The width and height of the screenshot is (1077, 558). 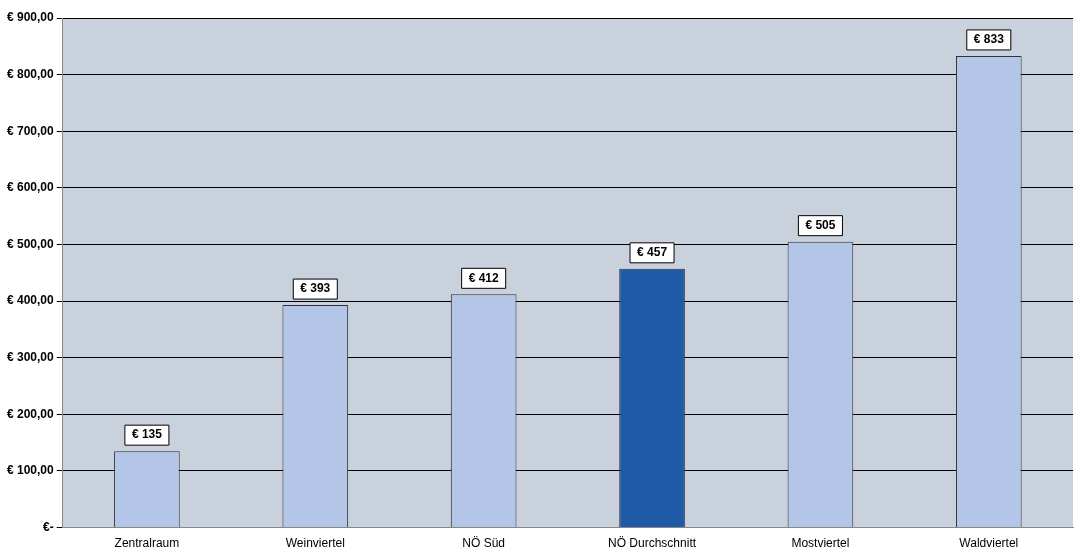 I want to click on x-tick-label: Weinviertel, so click(x=315, y=543).